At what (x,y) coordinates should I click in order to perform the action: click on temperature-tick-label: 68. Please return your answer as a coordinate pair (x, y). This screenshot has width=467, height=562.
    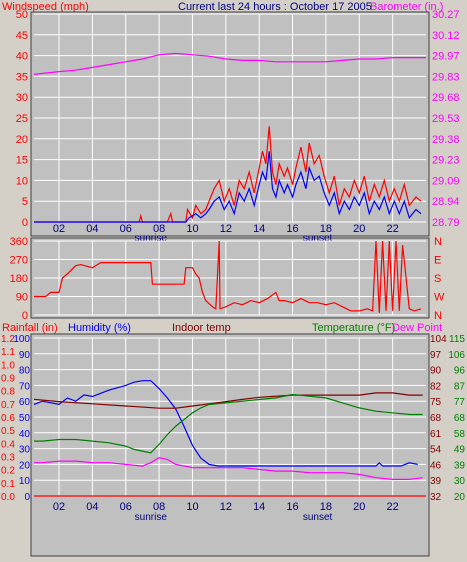
    Looking at the image, I should click on (460, 418).